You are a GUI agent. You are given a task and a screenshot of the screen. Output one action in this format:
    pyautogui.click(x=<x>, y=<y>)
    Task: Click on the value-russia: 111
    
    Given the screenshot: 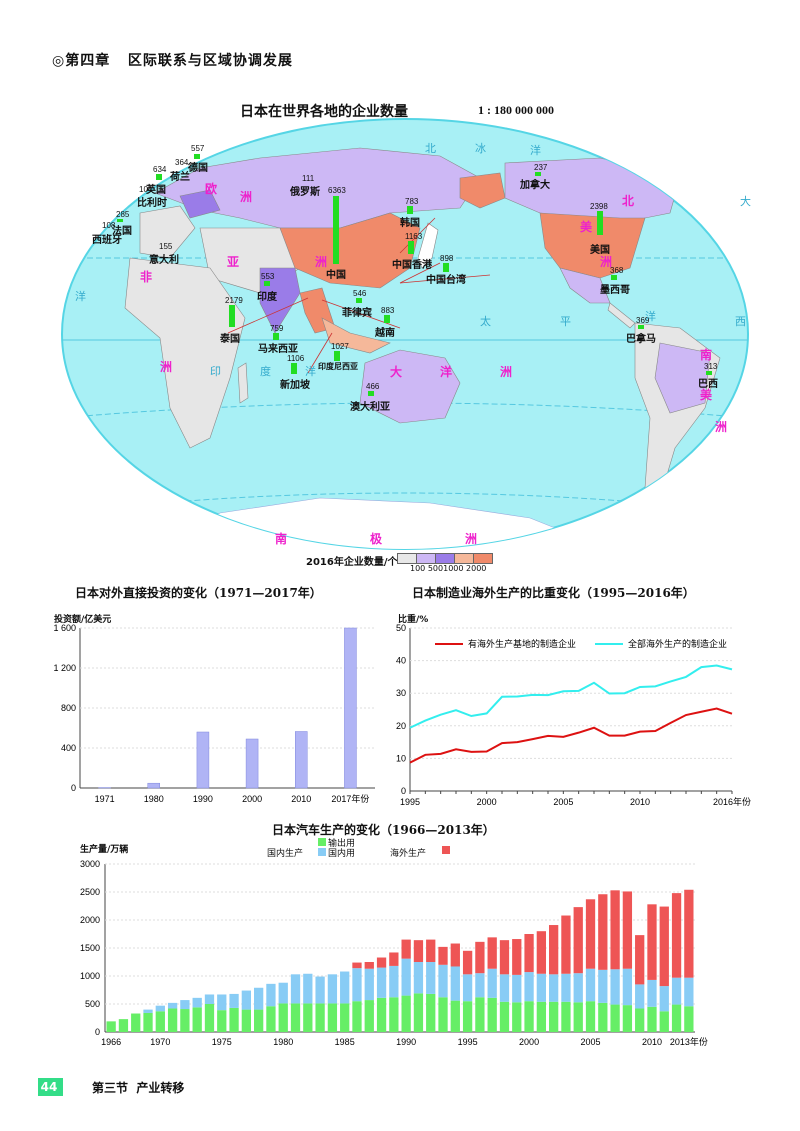 What is the action you would take?
    pyautogui.click(x=308, y=178)
    